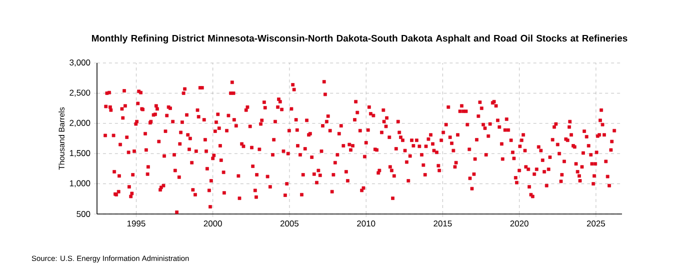  What do you see at coordinates (366, 223) in the screenshot?
I see `x-tick-label: 2010` at bounding box center [366, 223].